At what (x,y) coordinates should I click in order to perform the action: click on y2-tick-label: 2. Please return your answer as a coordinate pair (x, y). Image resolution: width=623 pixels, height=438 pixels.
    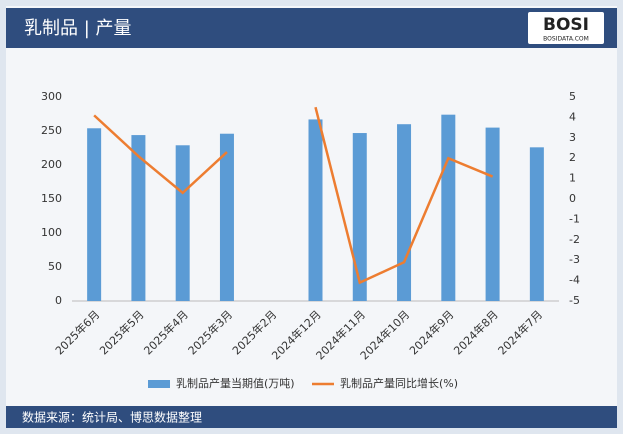
    Looking at the image, I should click on (572, 157).